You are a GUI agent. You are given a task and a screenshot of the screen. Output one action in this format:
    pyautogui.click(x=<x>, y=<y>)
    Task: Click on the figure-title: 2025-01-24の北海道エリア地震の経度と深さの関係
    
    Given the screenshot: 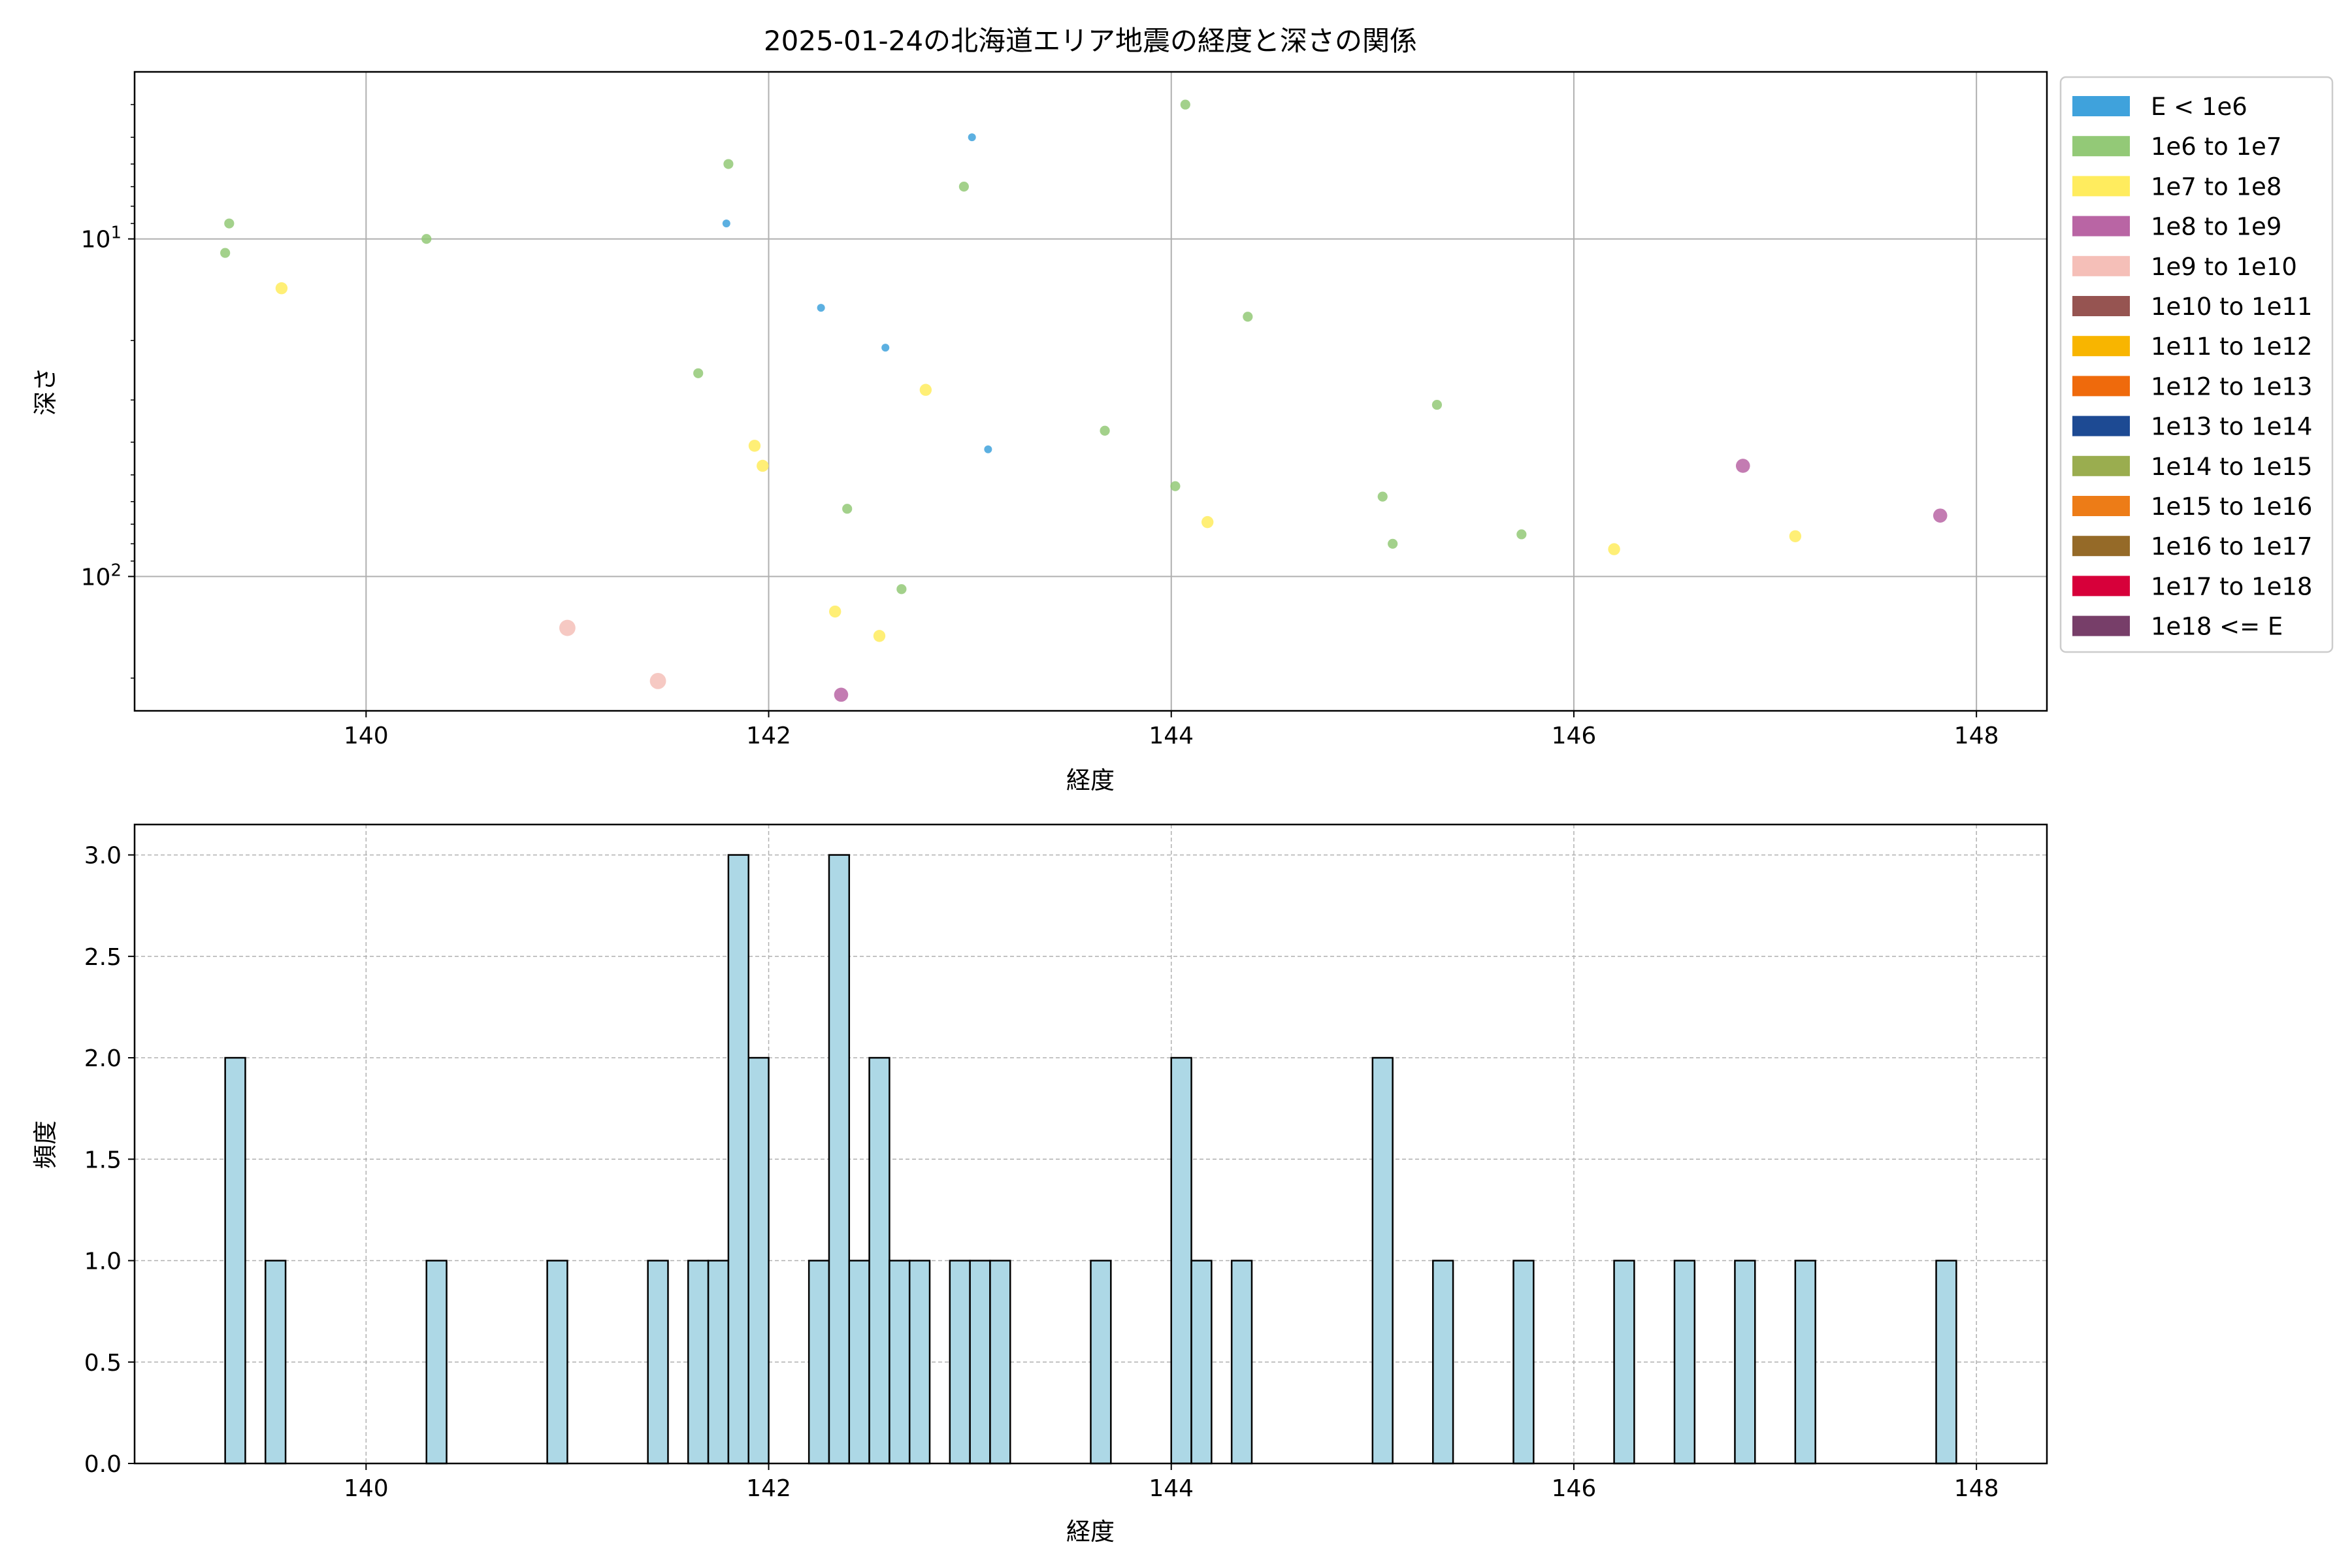 What is the action you would take?
    pyautogui.click(x=1090, y=41)
    